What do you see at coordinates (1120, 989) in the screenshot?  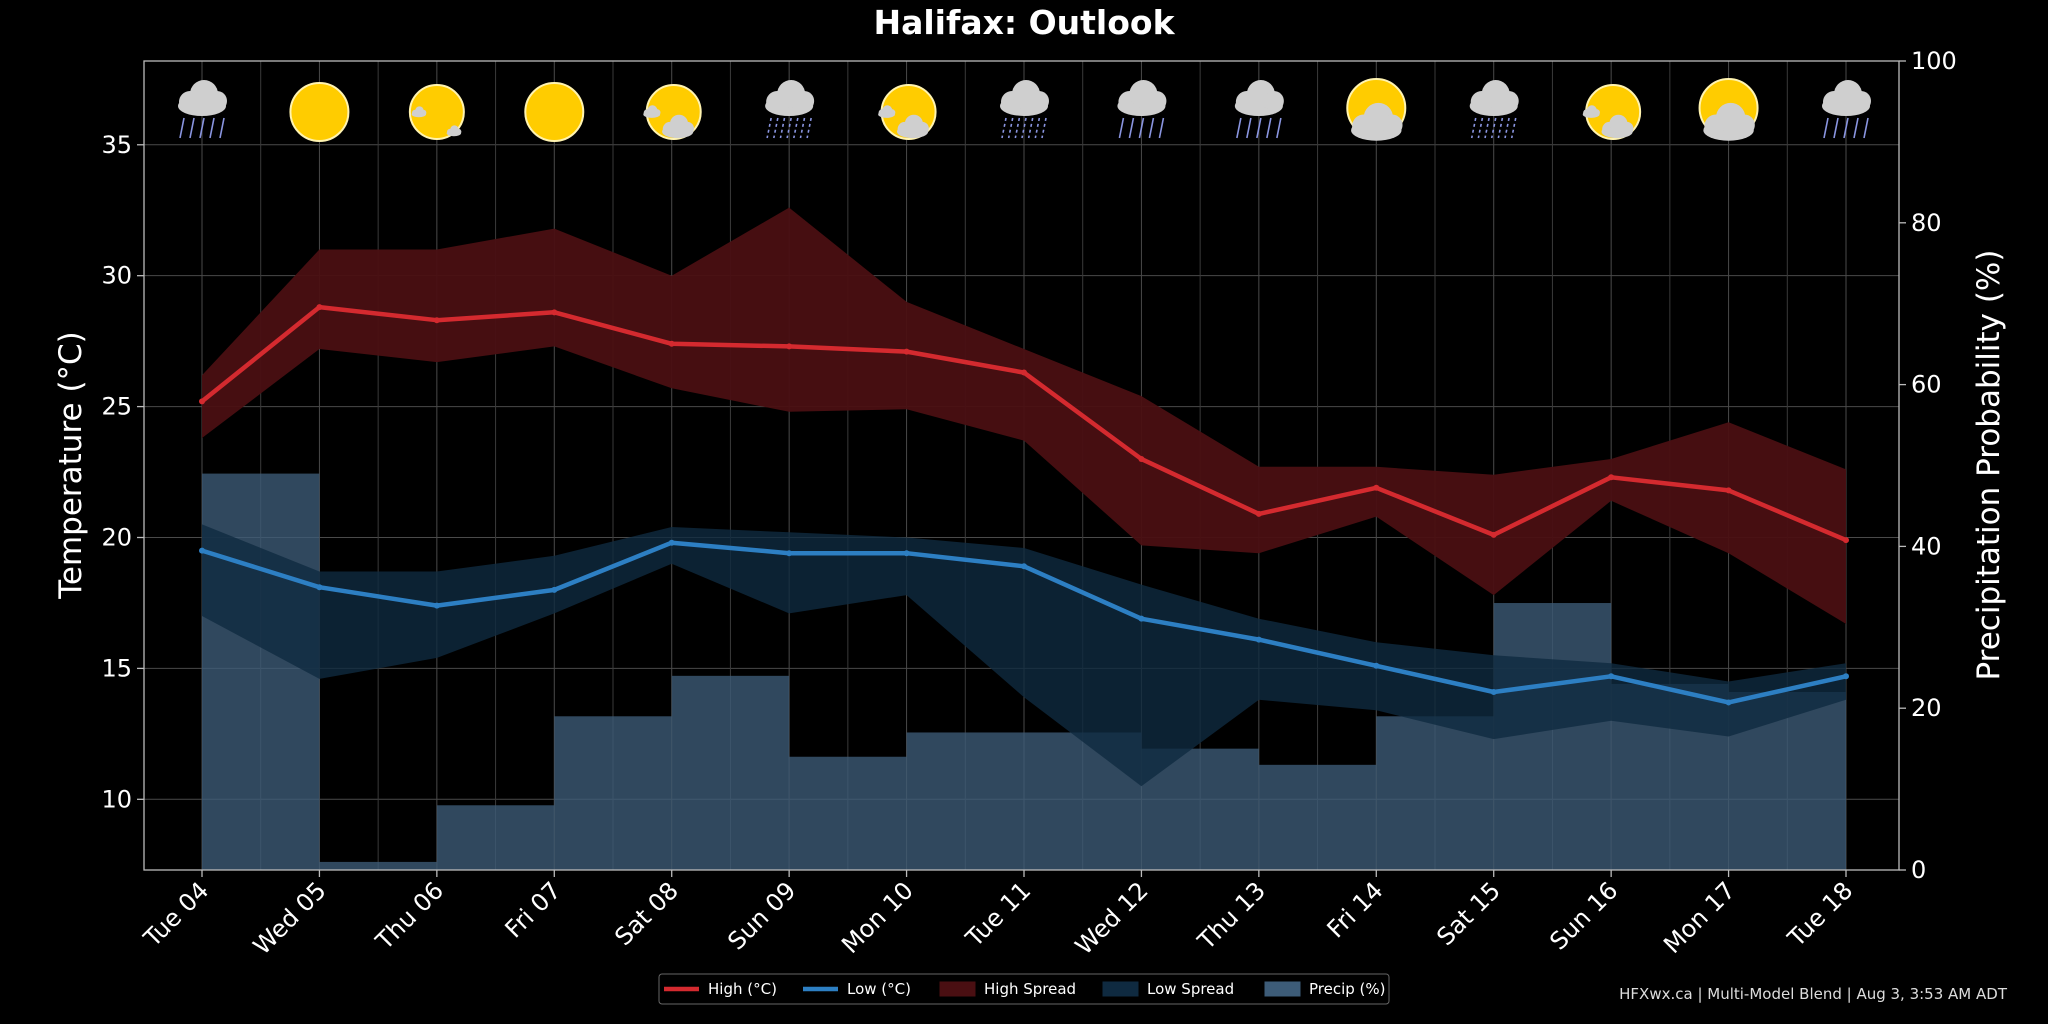 I see `legend-swatch` at bounding box center [1120, 989].